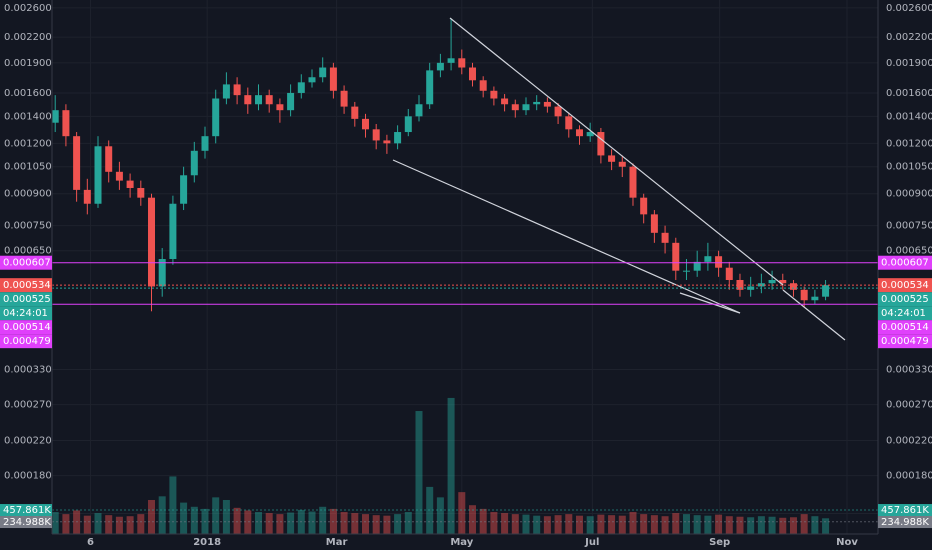 The image size is (932, 550). Describe the element at coordinates (28, 226) in the screenshot. I see `y-tick-label: 0.000750` at that location.